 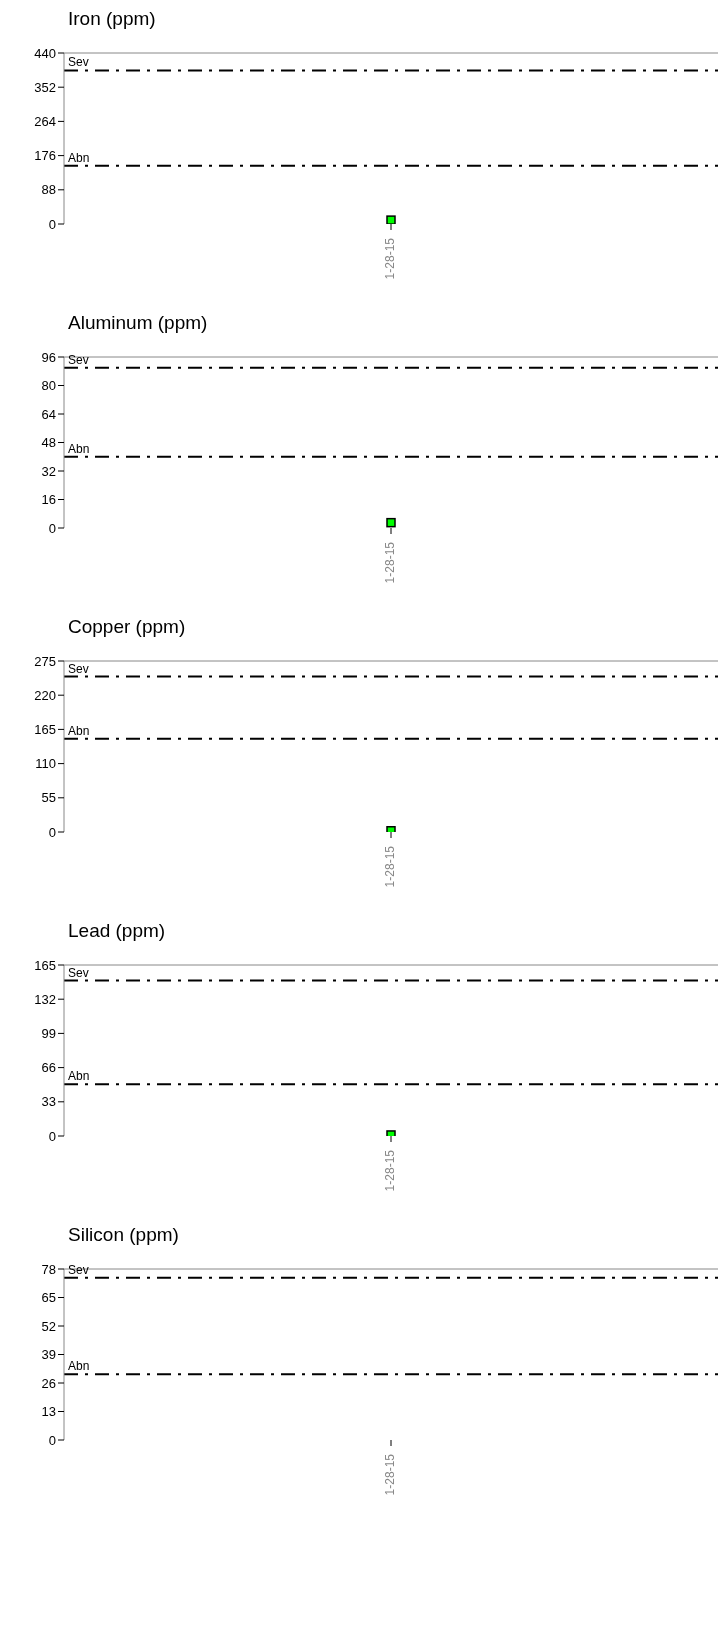 I want to click on y-tick-label: 39, so click(x=48, y=1355).